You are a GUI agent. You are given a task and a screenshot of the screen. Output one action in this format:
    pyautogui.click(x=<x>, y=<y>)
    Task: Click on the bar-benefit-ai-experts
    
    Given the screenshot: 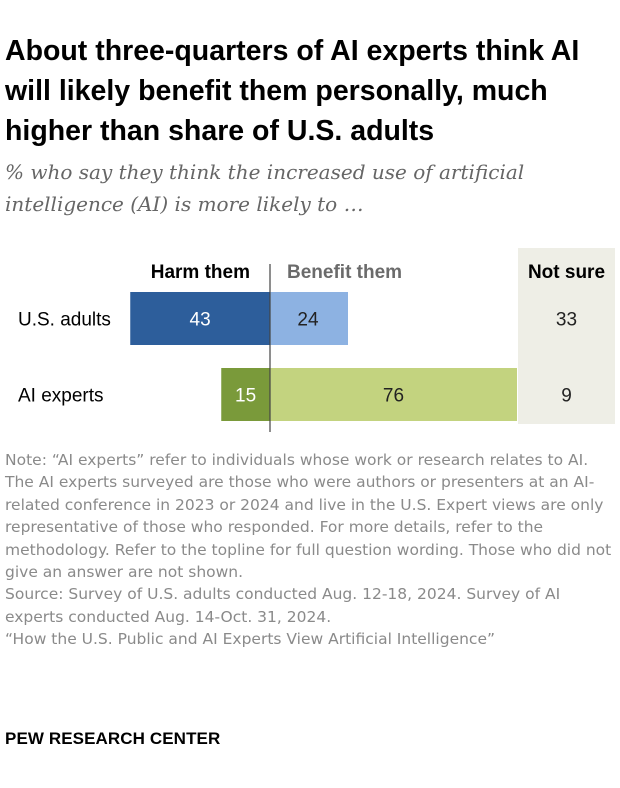 What is the action you would take?
    pyautogui.click(x=393, y=394)
    